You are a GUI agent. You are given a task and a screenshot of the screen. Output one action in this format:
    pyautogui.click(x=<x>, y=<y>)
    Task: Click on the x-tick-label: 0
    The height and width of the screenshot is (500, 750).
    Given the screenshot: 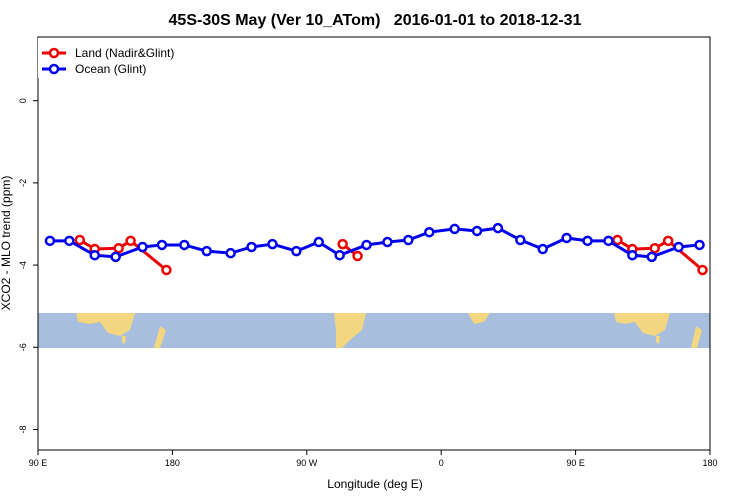 What is the action you would take?
    pyautogui.click(x=441, y=463)
    